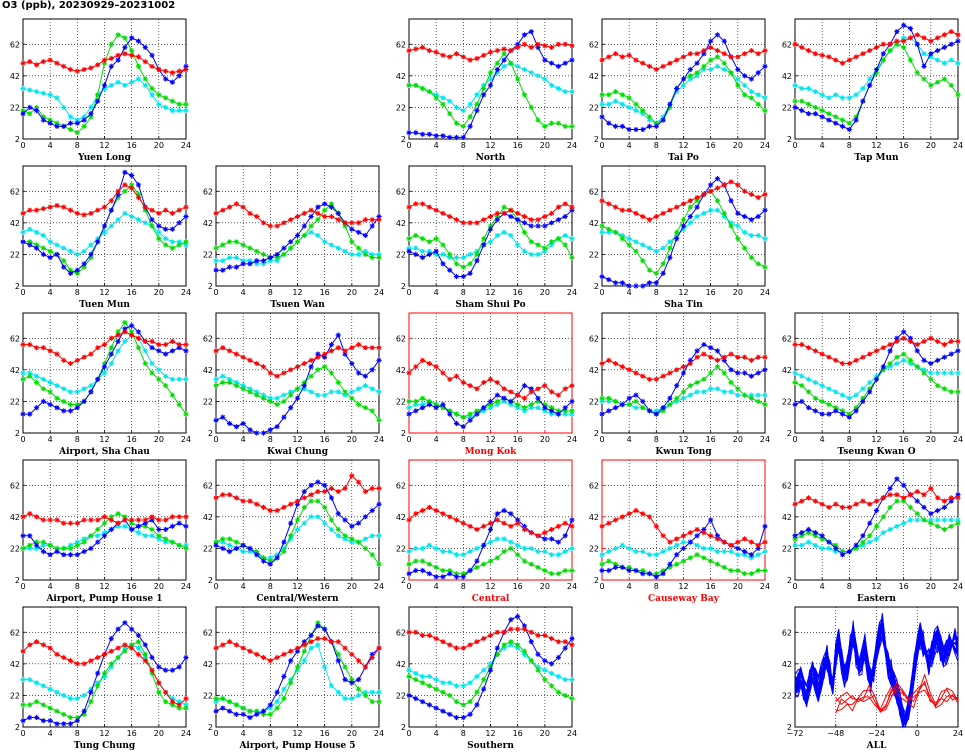  Describe the element at coordinates (897, 699) in the screenshot. I see `all-roadside-station-line` at that location.